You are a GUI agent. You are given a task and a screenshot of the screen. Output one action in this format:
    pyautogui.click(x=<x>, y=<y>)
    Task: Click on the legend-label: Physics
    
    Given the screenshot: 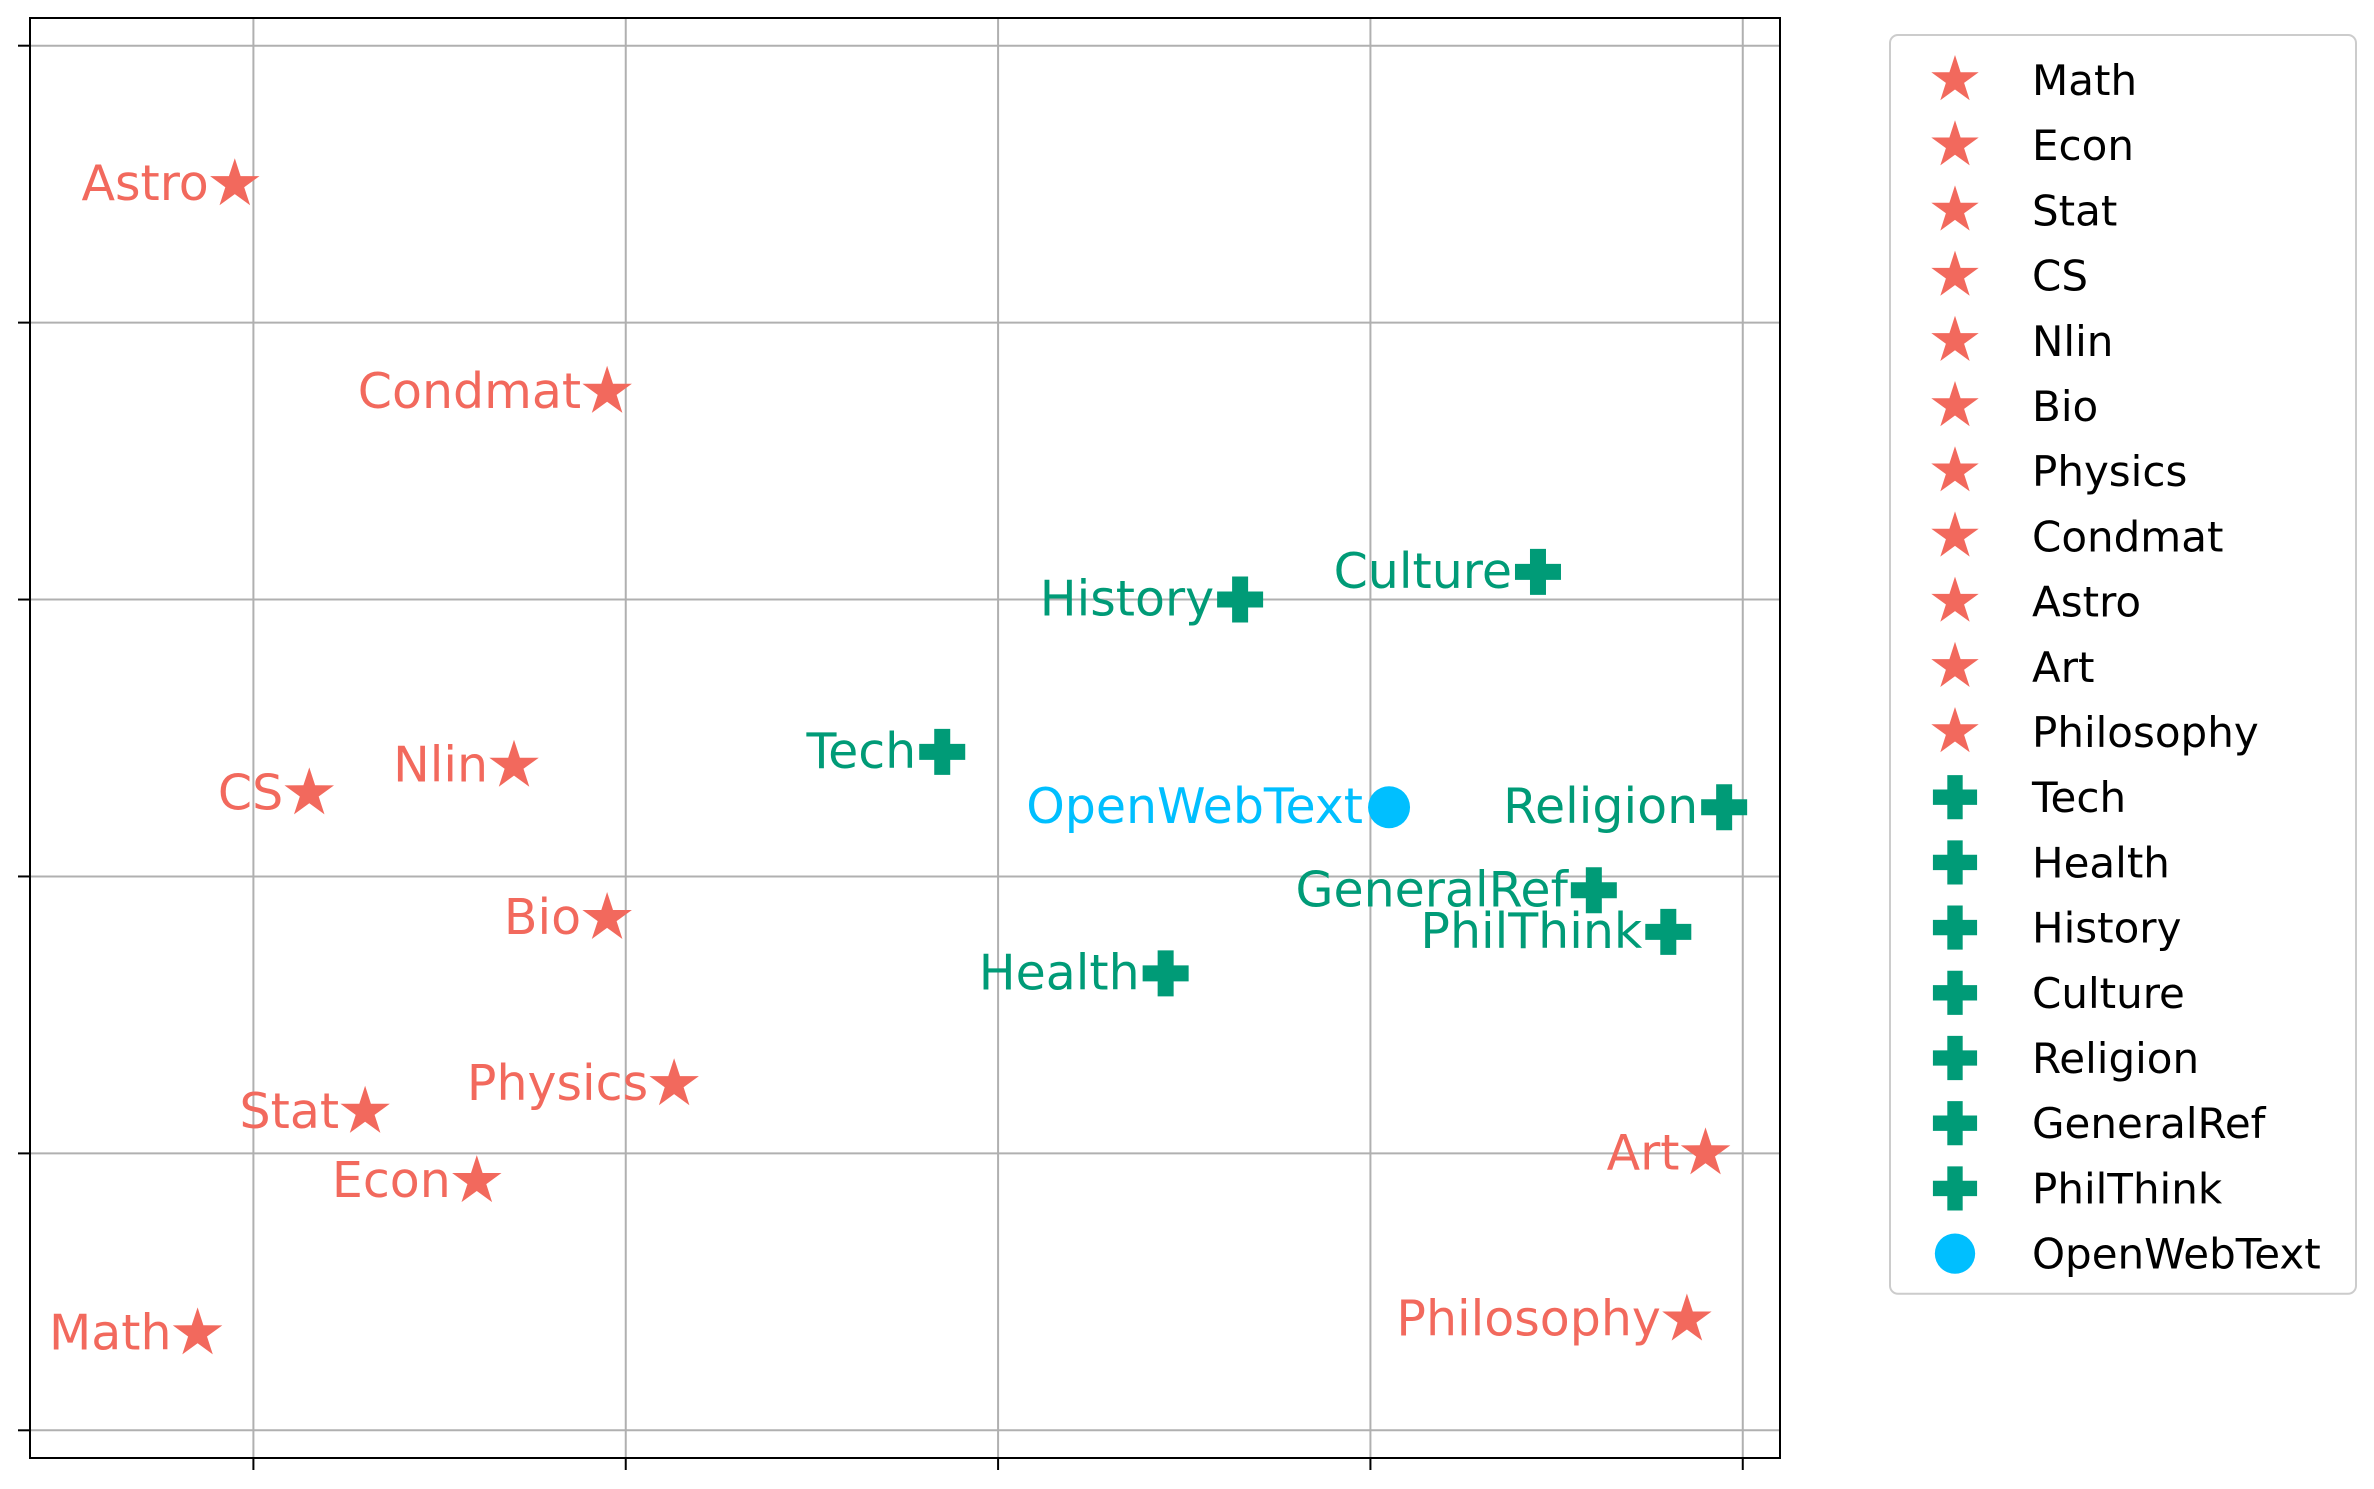 What is the action you would take?
    pyautogui.click(x=2109, y=471)
    